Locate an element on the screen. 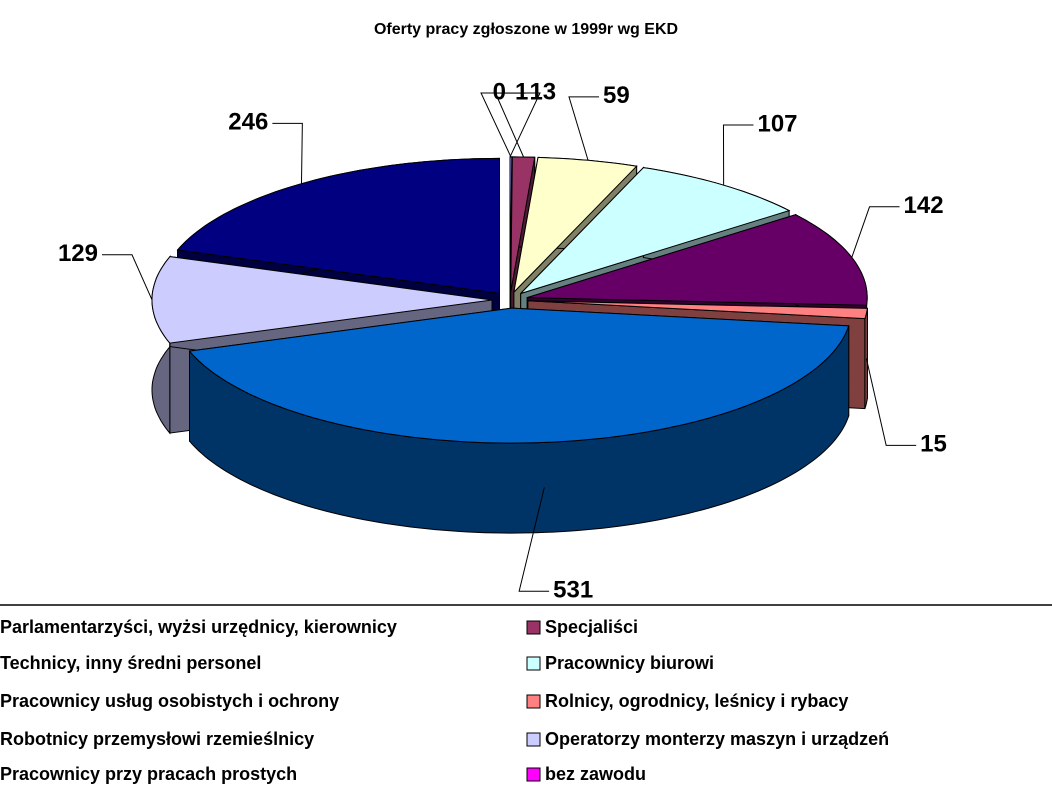 The image size is (1052, 796). legend-label: Operatorzy monterzy maszyn i urządzeń is located at coordinates (717, 739).